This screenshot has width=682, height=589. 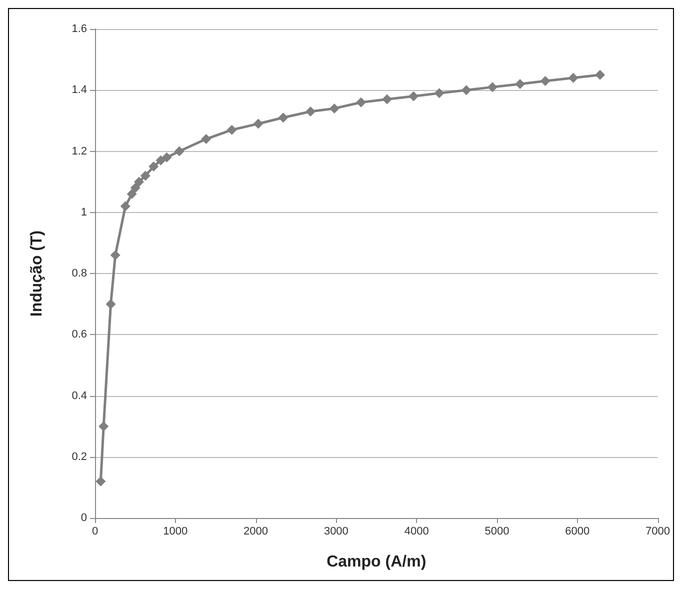 I want to click on y-tick-label: 0, so click(x=83, y=518).